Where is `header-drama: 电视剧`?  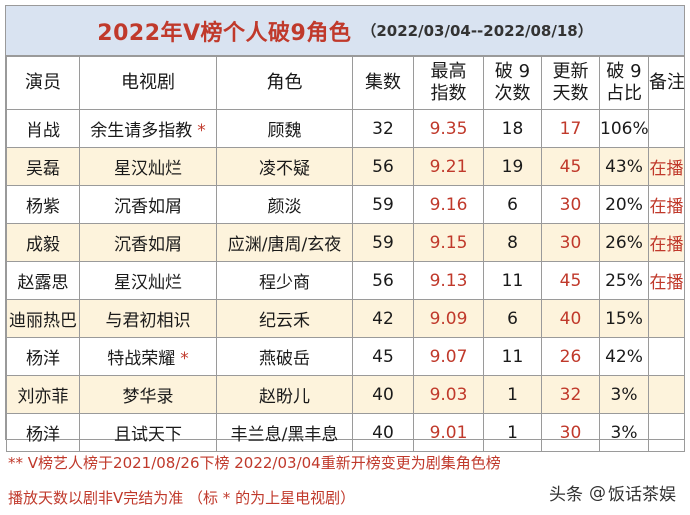 header-drama: 电视剧 is located at coordinates (148, 83).